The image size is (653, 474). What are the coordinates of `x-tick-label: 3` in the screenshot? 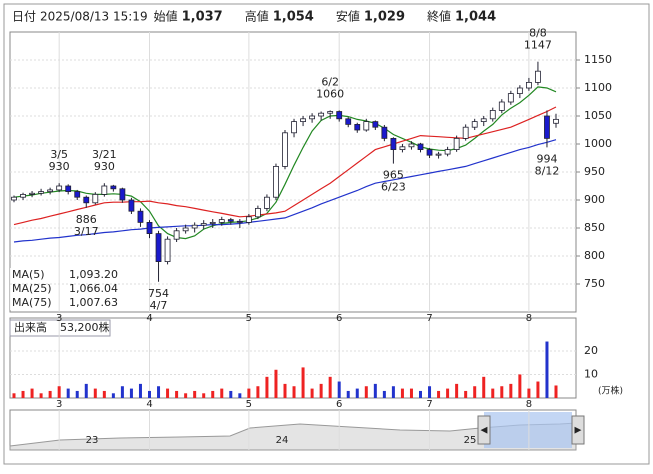 It's located at (59, 318).